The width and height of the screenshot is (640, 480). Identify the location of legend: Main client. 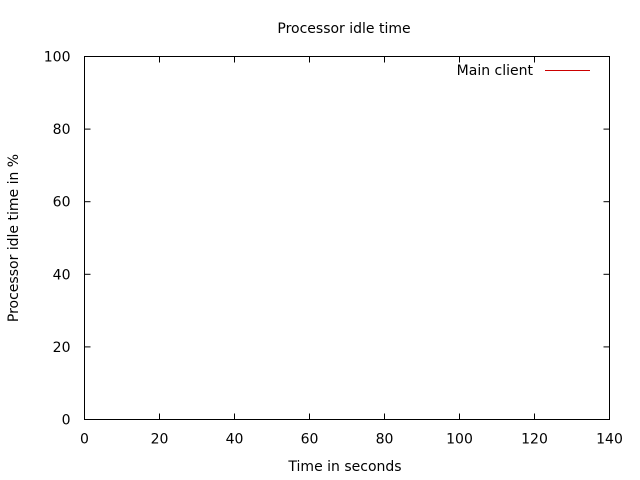
(523, 71).